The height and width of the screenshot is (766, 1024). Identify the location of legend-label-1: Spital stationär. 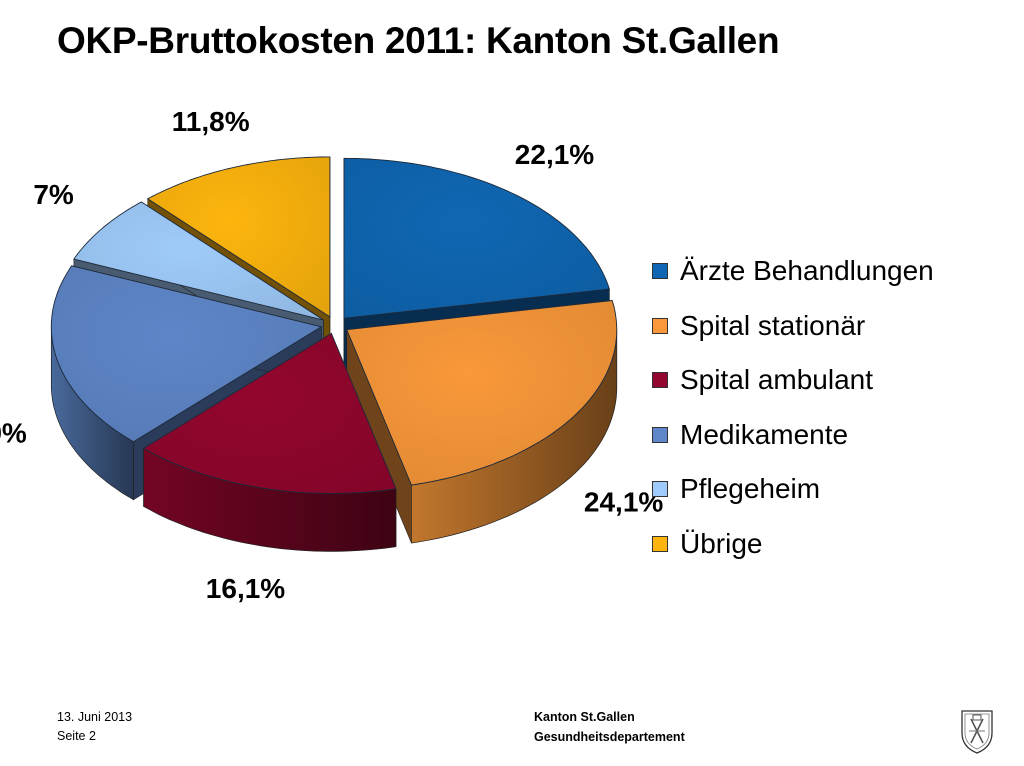
(773, 325).